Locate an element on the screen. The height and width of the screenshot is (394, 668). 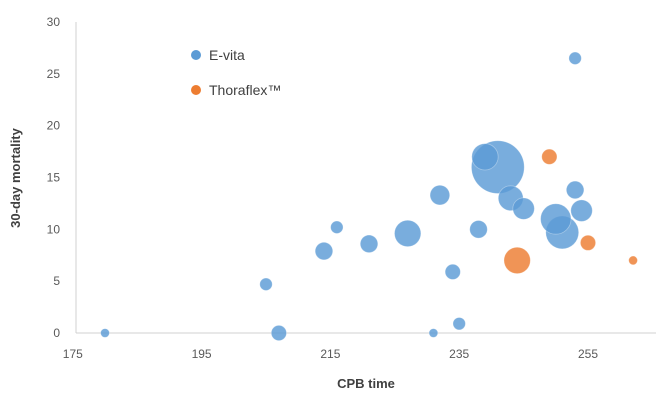
x-tick-label: 235 is located at coordinates (459, 354).